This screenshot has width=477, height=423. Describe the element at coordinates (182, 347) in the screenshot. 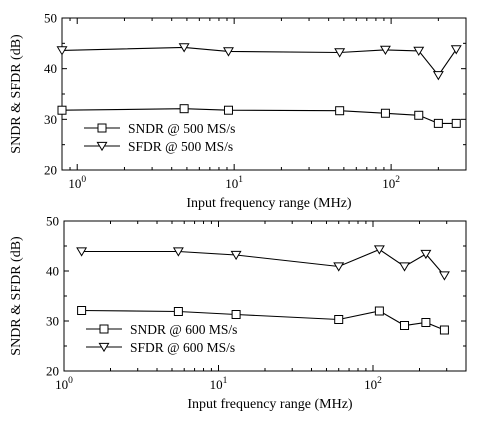

I see `legend-label: SFDR @ 600 MS/s` at that location.